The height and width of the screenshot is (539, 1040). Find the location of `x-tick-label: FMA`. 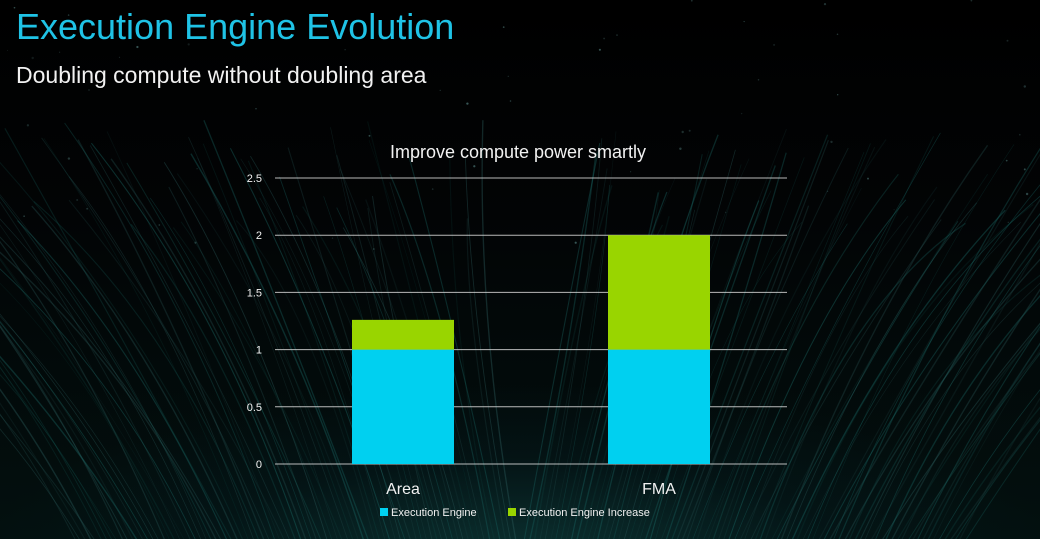

x-tick-label: FMA is located at coordinates (659, 489).